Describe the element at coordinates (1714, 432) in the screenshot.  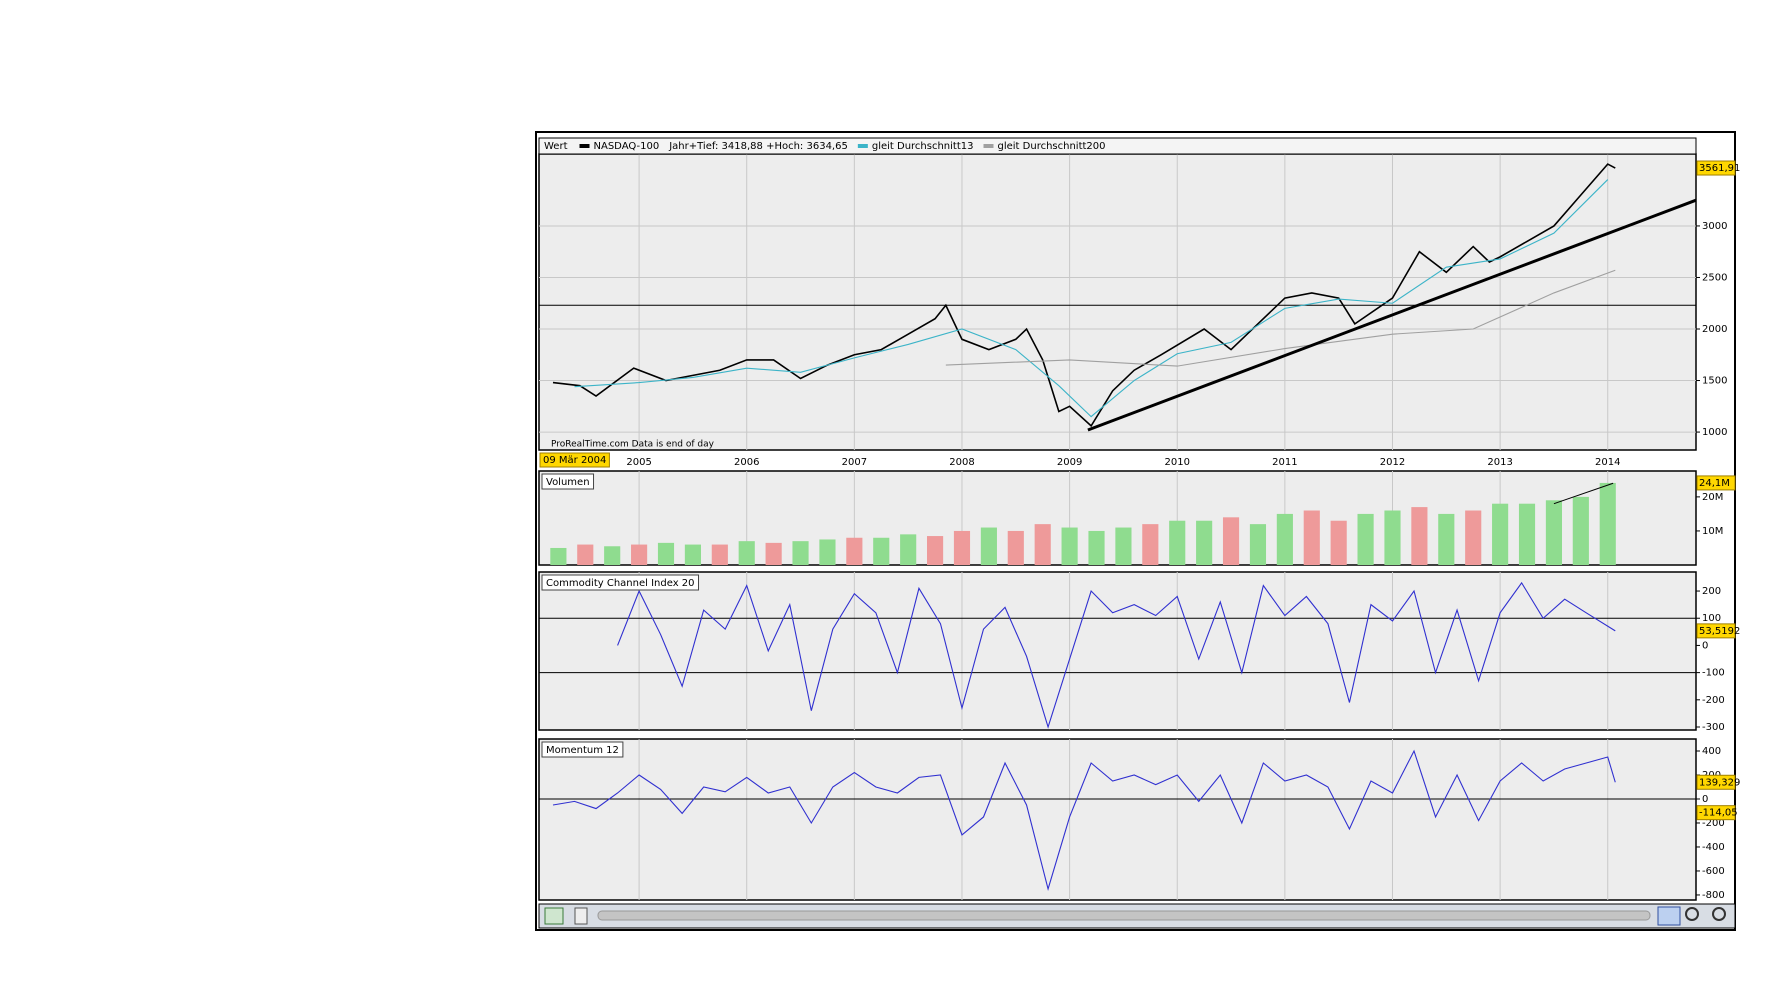
I see `y-tick-label: 1000` at that location.